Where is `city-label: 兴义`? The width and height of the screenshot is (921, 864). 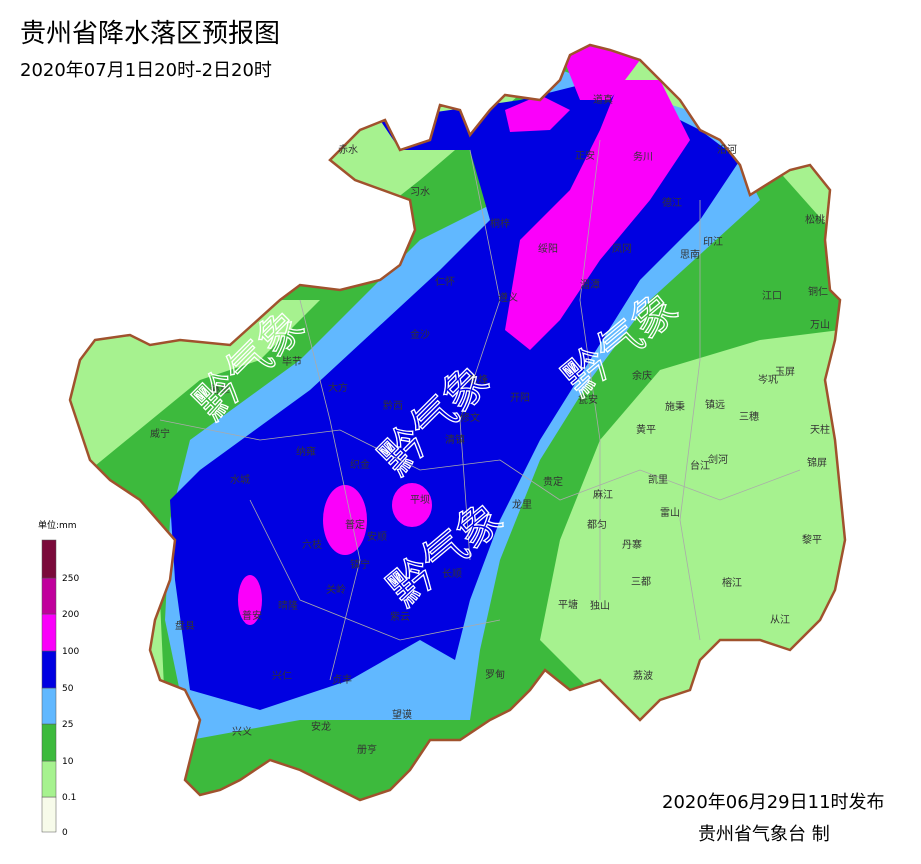
city-label: 兴义 is located at coordinates (242, 732).